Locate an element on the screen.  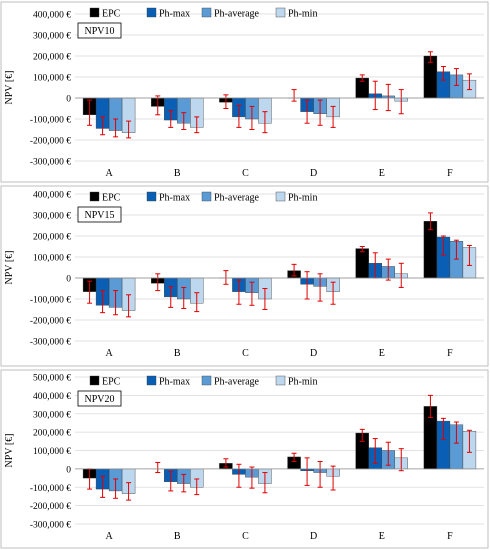
panel-title: NPV10 is located at coordinates (99, 31).